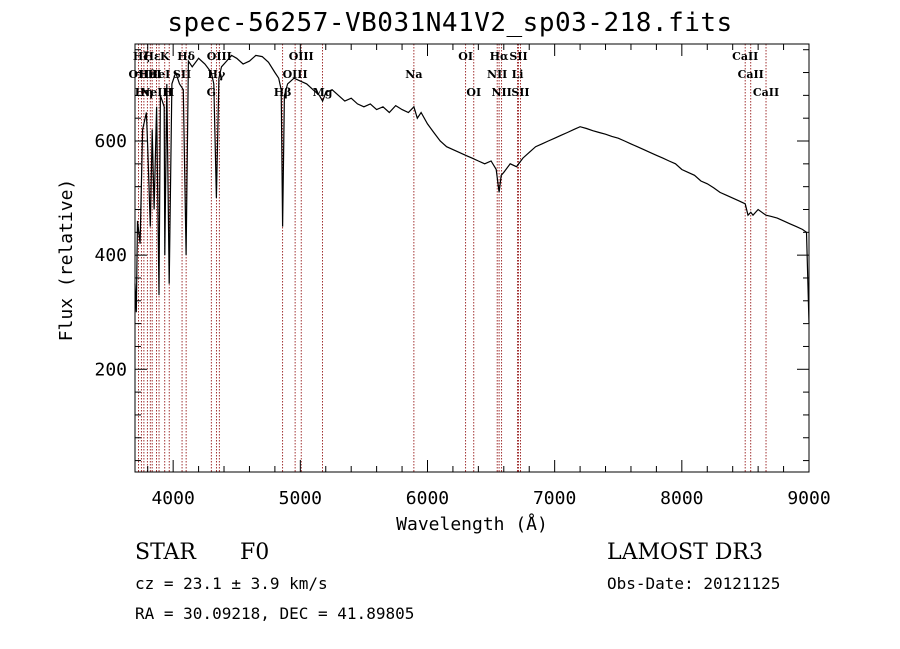 This screenshot has height=649, width=900. What do you see at coordinates (141, 56) in the screenshot?
I see `line-marker-label-1: Hζ` at bounding box center [141, 56].